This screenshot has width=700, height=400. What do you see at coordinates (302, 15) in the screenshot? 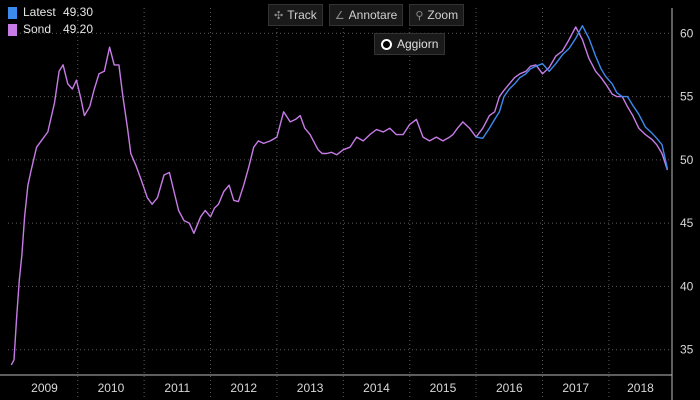
I see `track-label: Track` at bounding box center [302, 15].